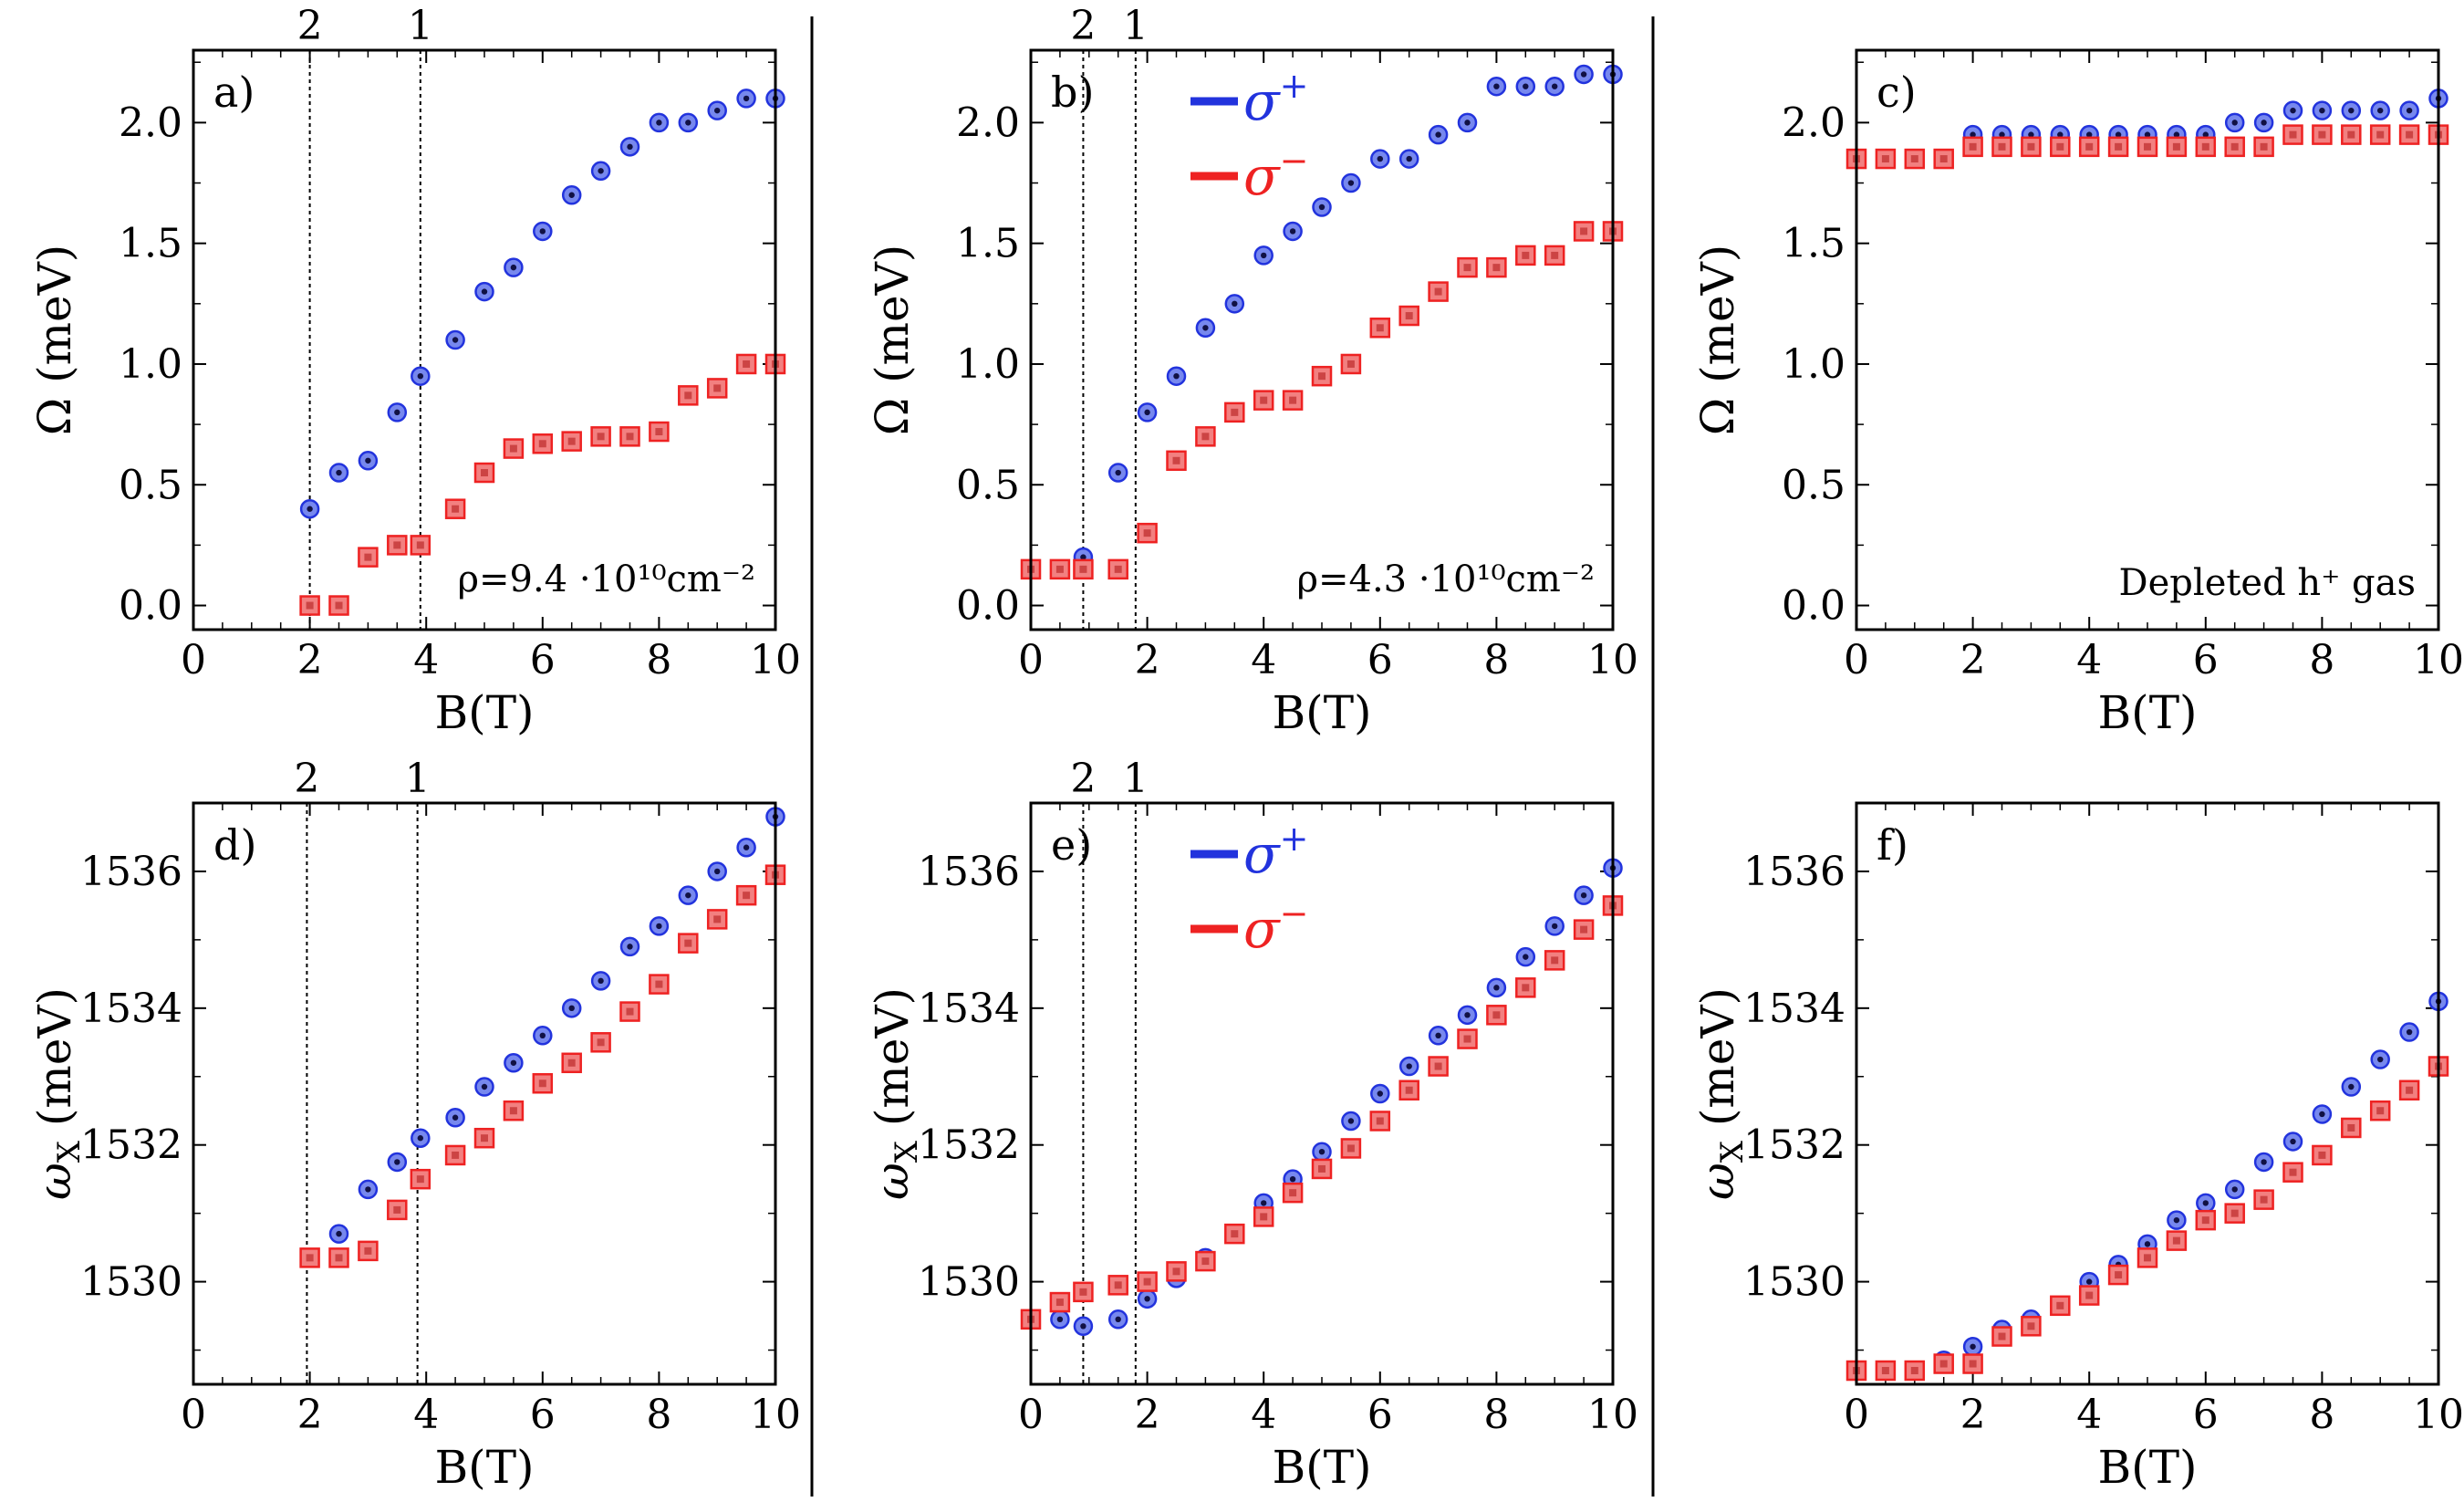 This screenshot has width=2464, height=1502. I want to click on y-axis-label: ωX (meV), so click(1721, 1093).